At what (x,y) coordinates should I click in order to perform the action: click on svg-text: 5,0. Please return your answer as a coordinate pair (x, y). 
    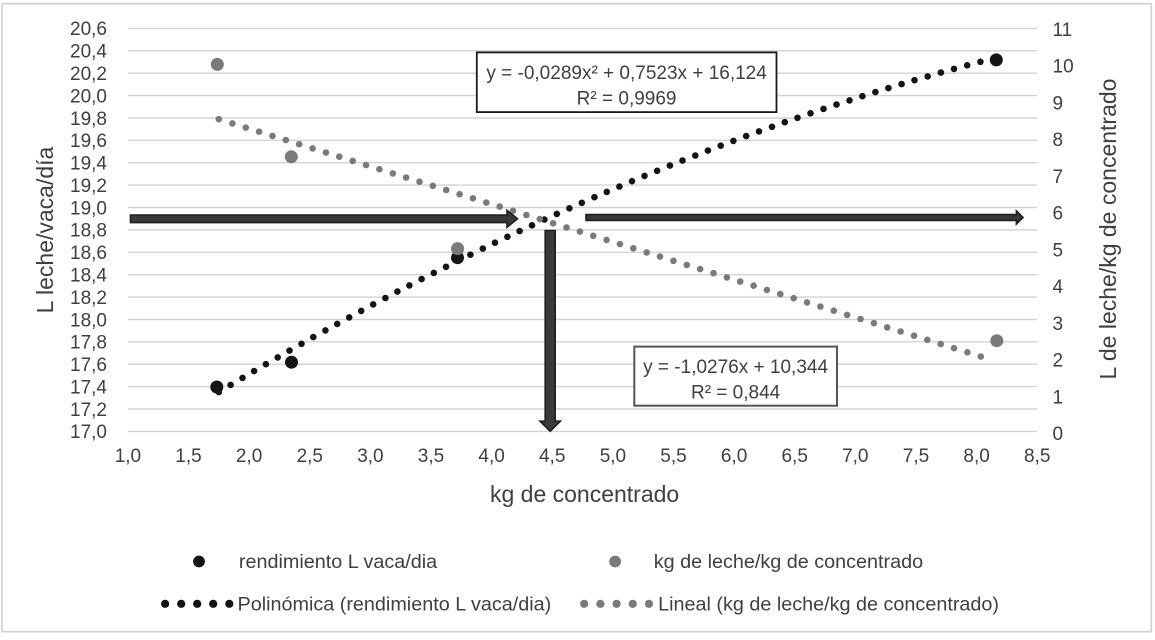
    Looking at the image, I should click on (613, 456).